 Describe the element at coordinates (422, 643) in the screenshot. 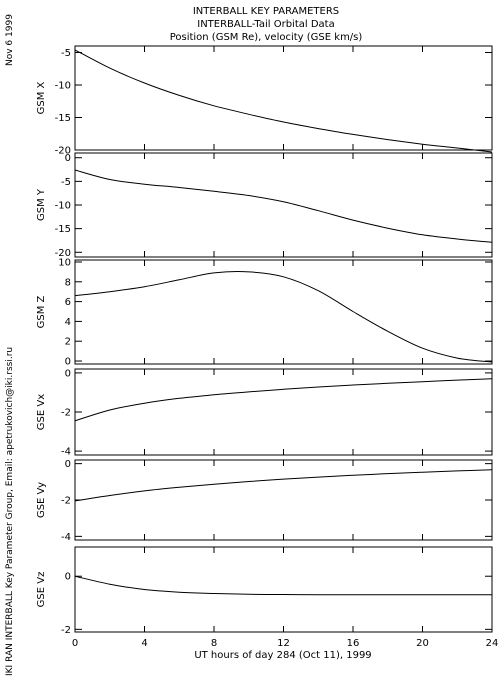

I see `x-tick-label: 20` at that location.